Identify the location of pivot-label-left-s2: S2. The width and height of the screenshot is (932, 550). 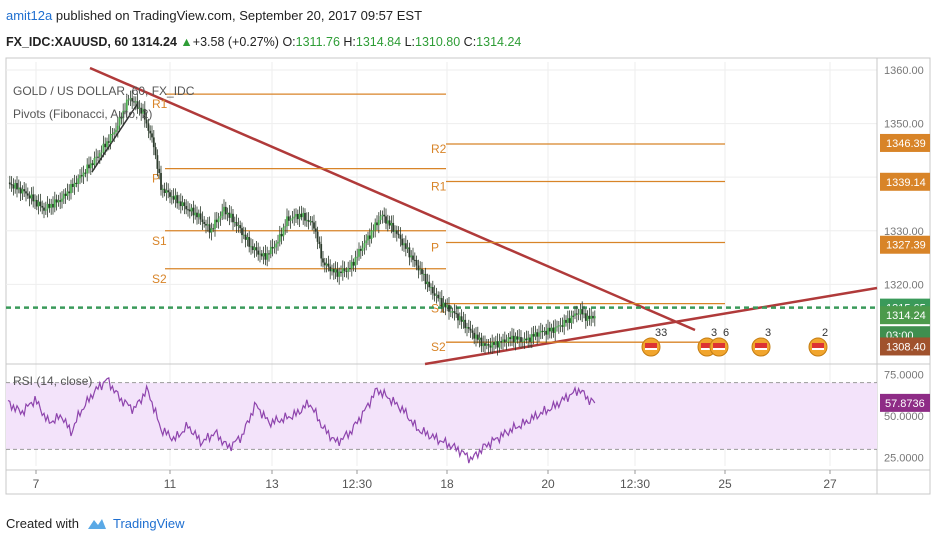
(159, 279).